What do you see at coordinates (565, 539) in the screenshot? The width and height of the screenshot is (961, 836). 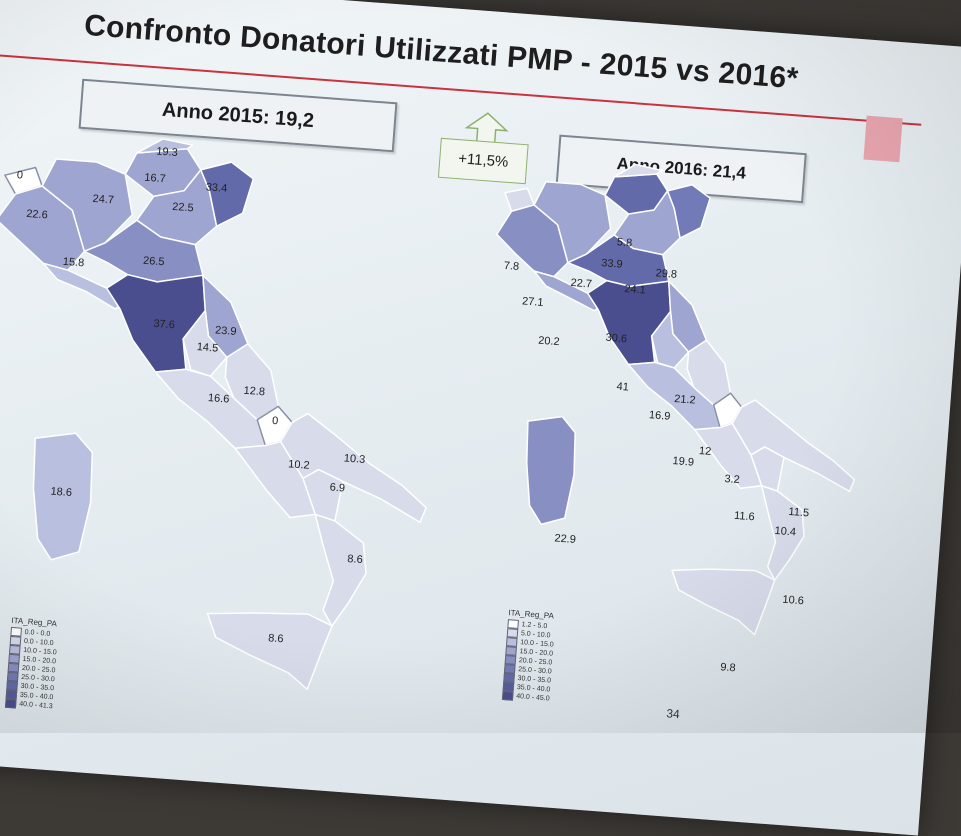 I see `region-value-label: 22.9` at bounding box center [565, 539].